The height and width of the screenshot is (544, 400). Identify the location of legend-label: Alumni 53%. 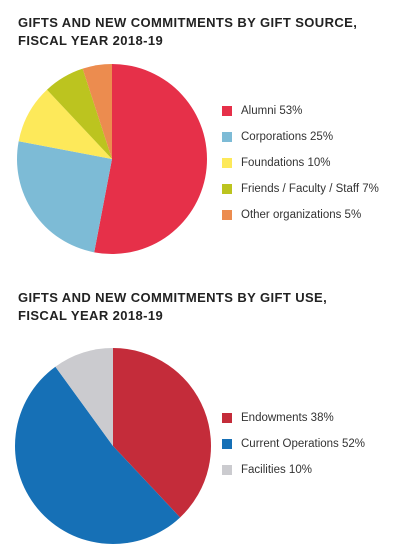
(272, 111).